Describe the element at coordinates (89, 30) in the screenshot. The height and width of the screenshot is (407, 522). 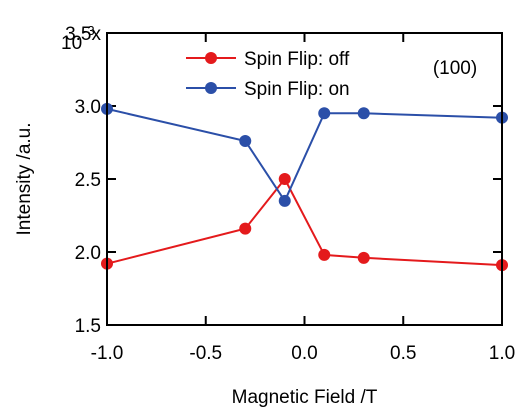
I see `y-scale-exponent: -3` at that location.